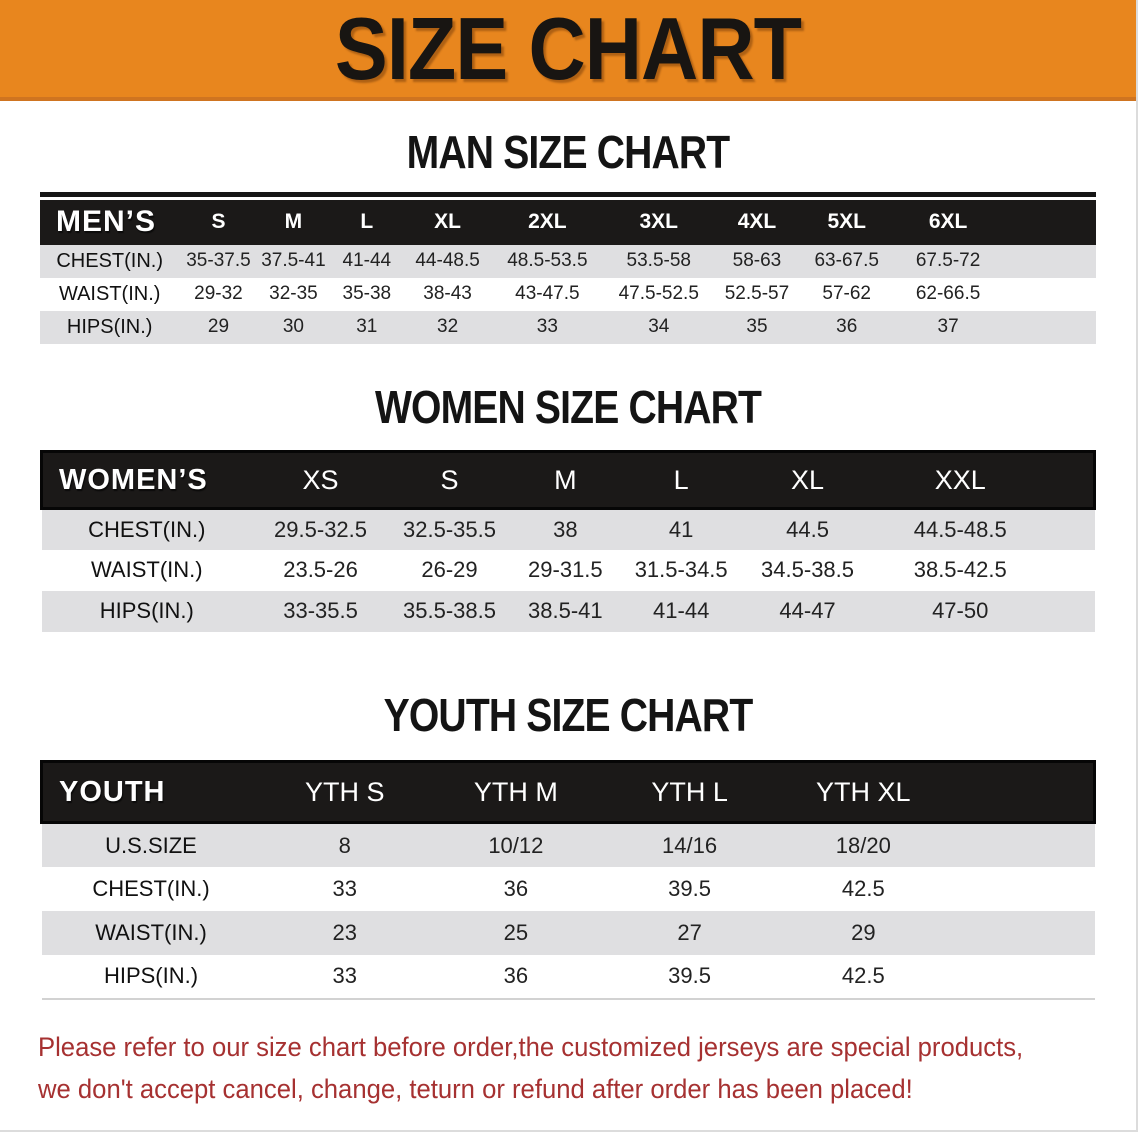  I want to click on men-table-label: MEN’S, so click(106, 222).